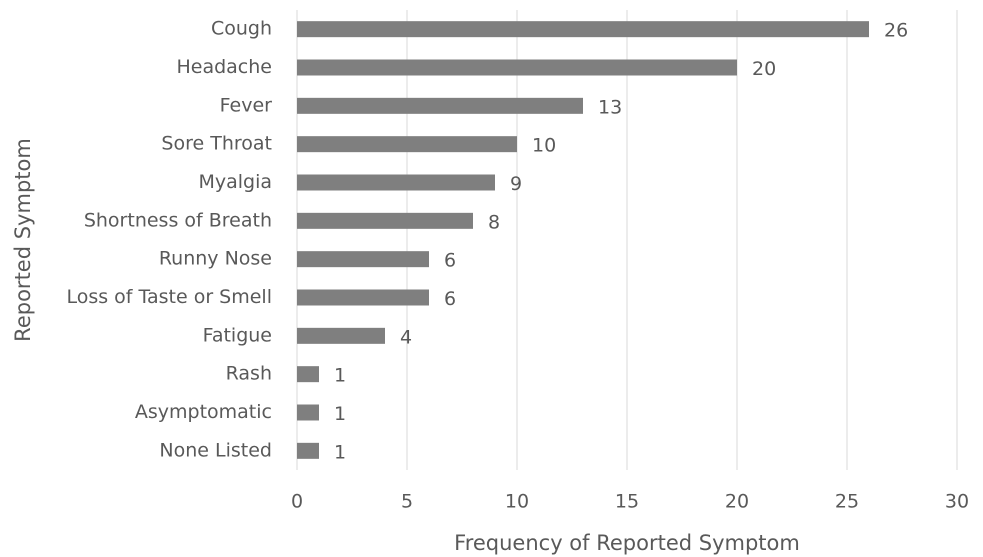 The width and height of the screenshot is (983, 557). I want to click on data-label: 9, so click(516, 184).